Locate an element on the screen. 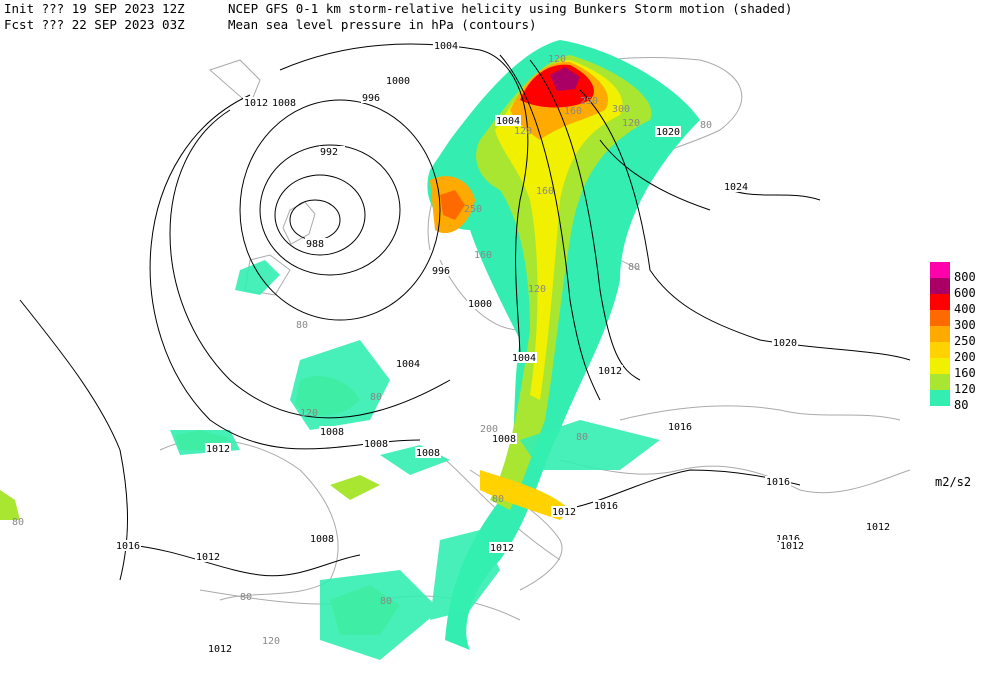 The height and width of the screenshot is (680, 1000). legend-label: 600 is located at coordinates (965, 293).